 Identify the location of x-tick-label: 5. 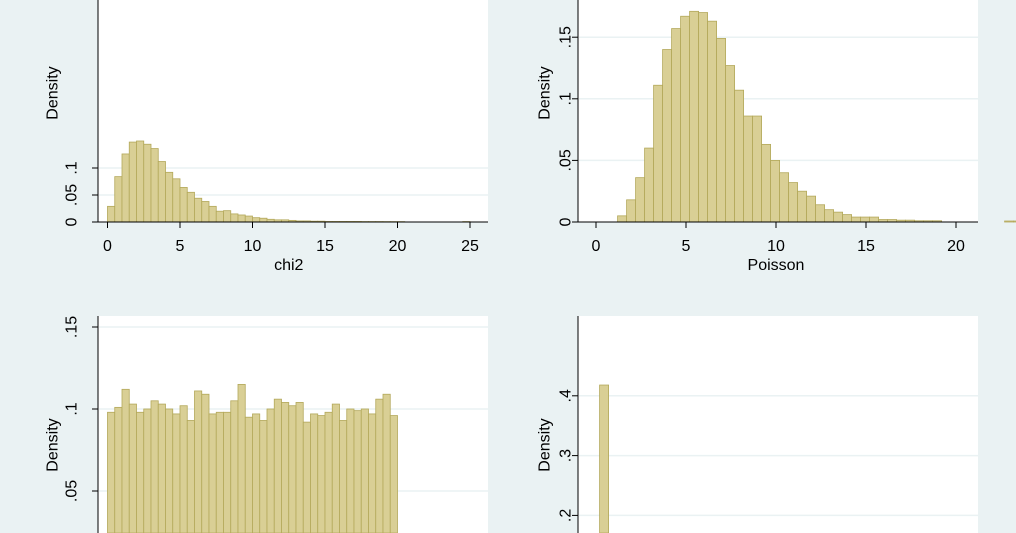
(180, 246).